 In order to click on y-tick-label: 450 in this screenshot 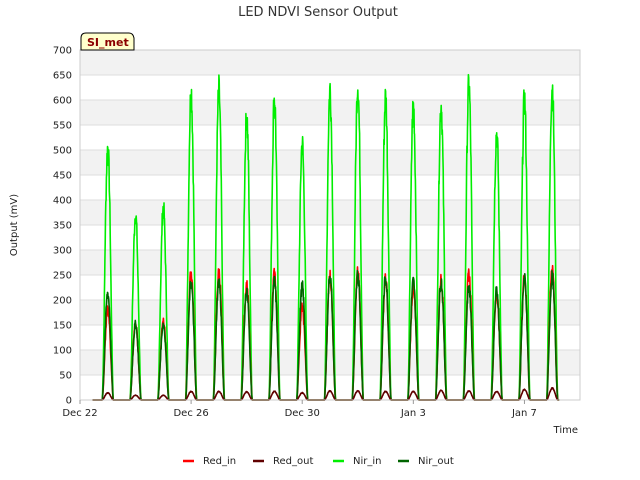, I will do `click(62, 176)`.